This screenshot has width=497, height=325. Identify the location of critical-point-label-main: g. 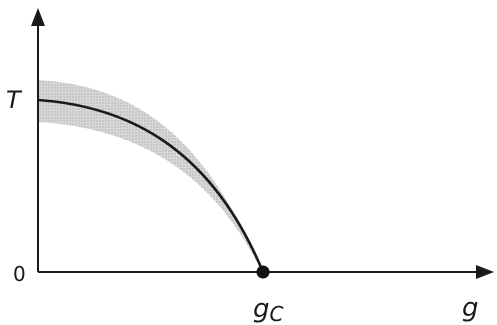
(261, 309).